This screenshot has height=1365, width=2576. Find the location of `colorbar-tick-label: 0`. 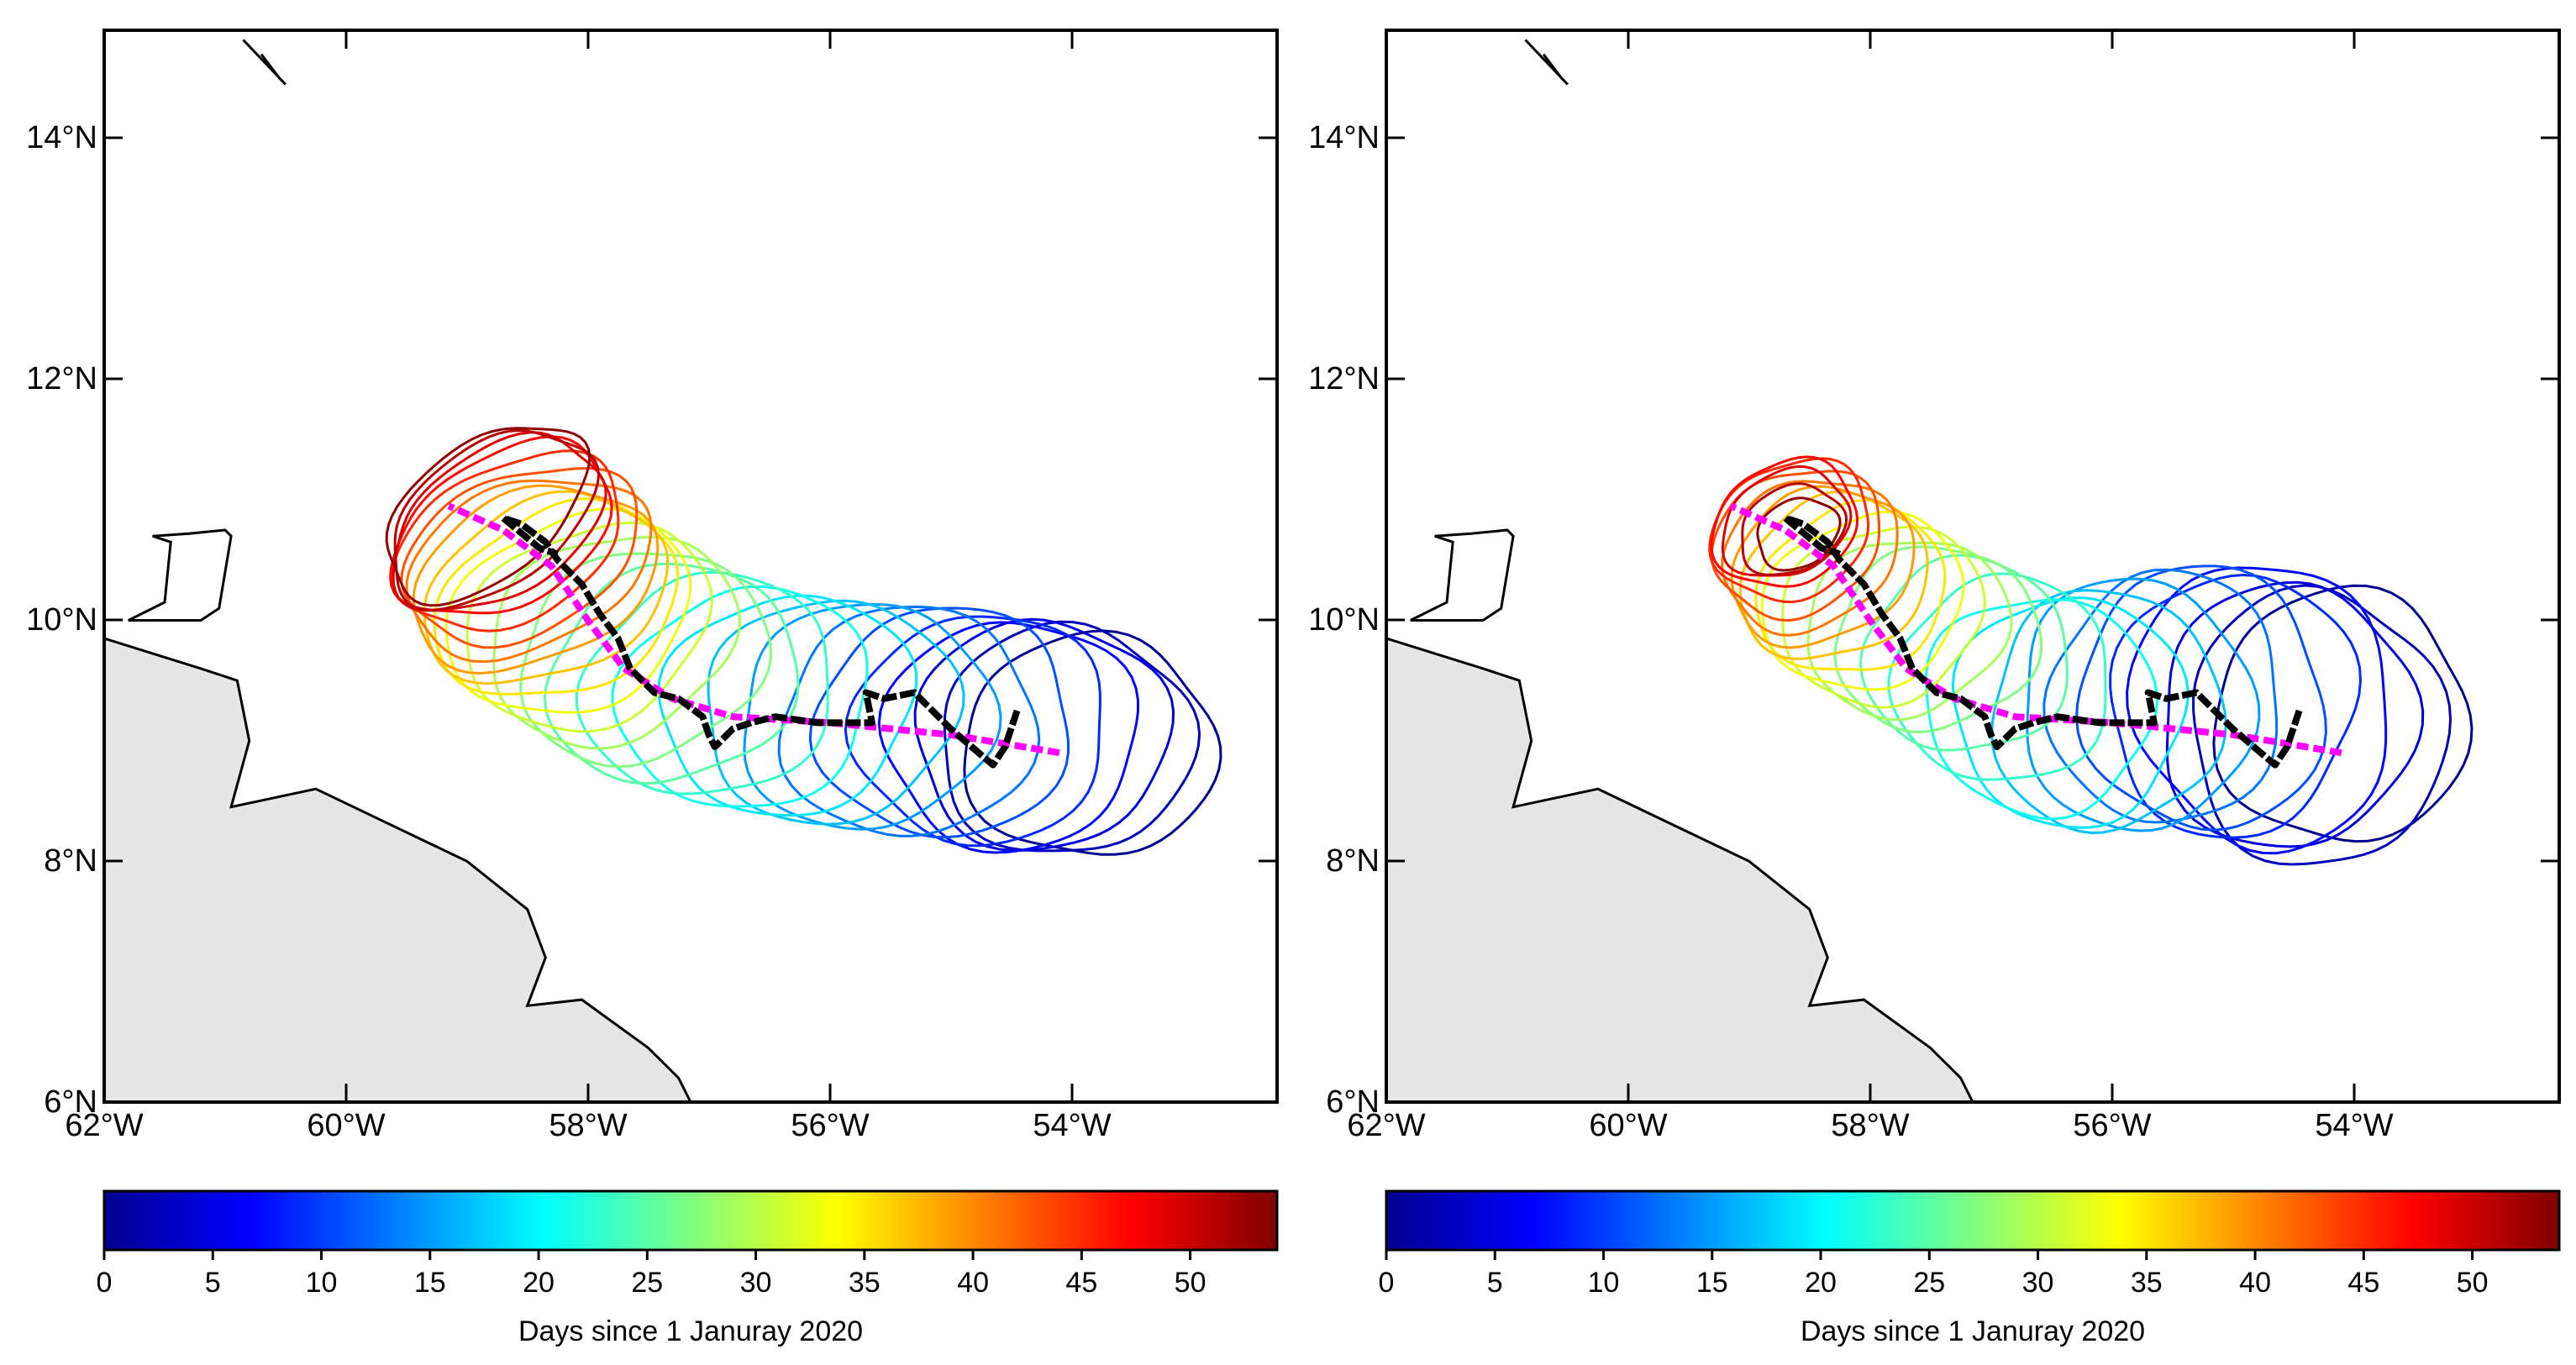

colorbar-tick-label: 0 is located at coordinates (105, 1283).